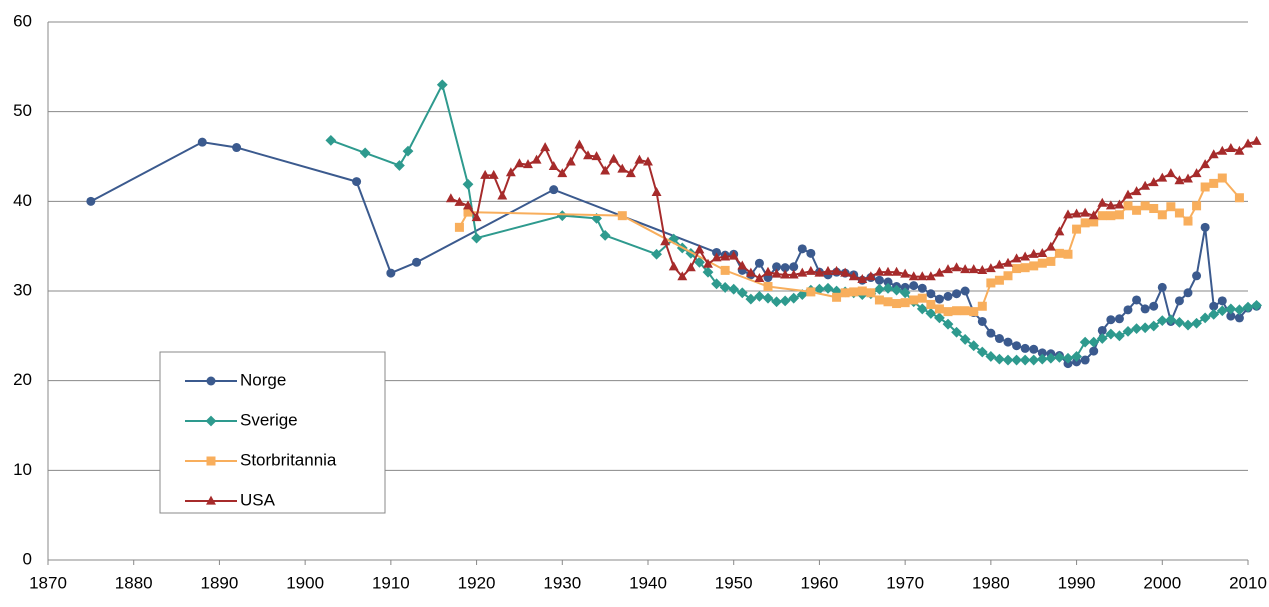 The height and width of the screenshot is (607, 1269). Describe the element at coordinates (1077, 582) in the screenshot. I see `x-tick-label: 1990` at that location.